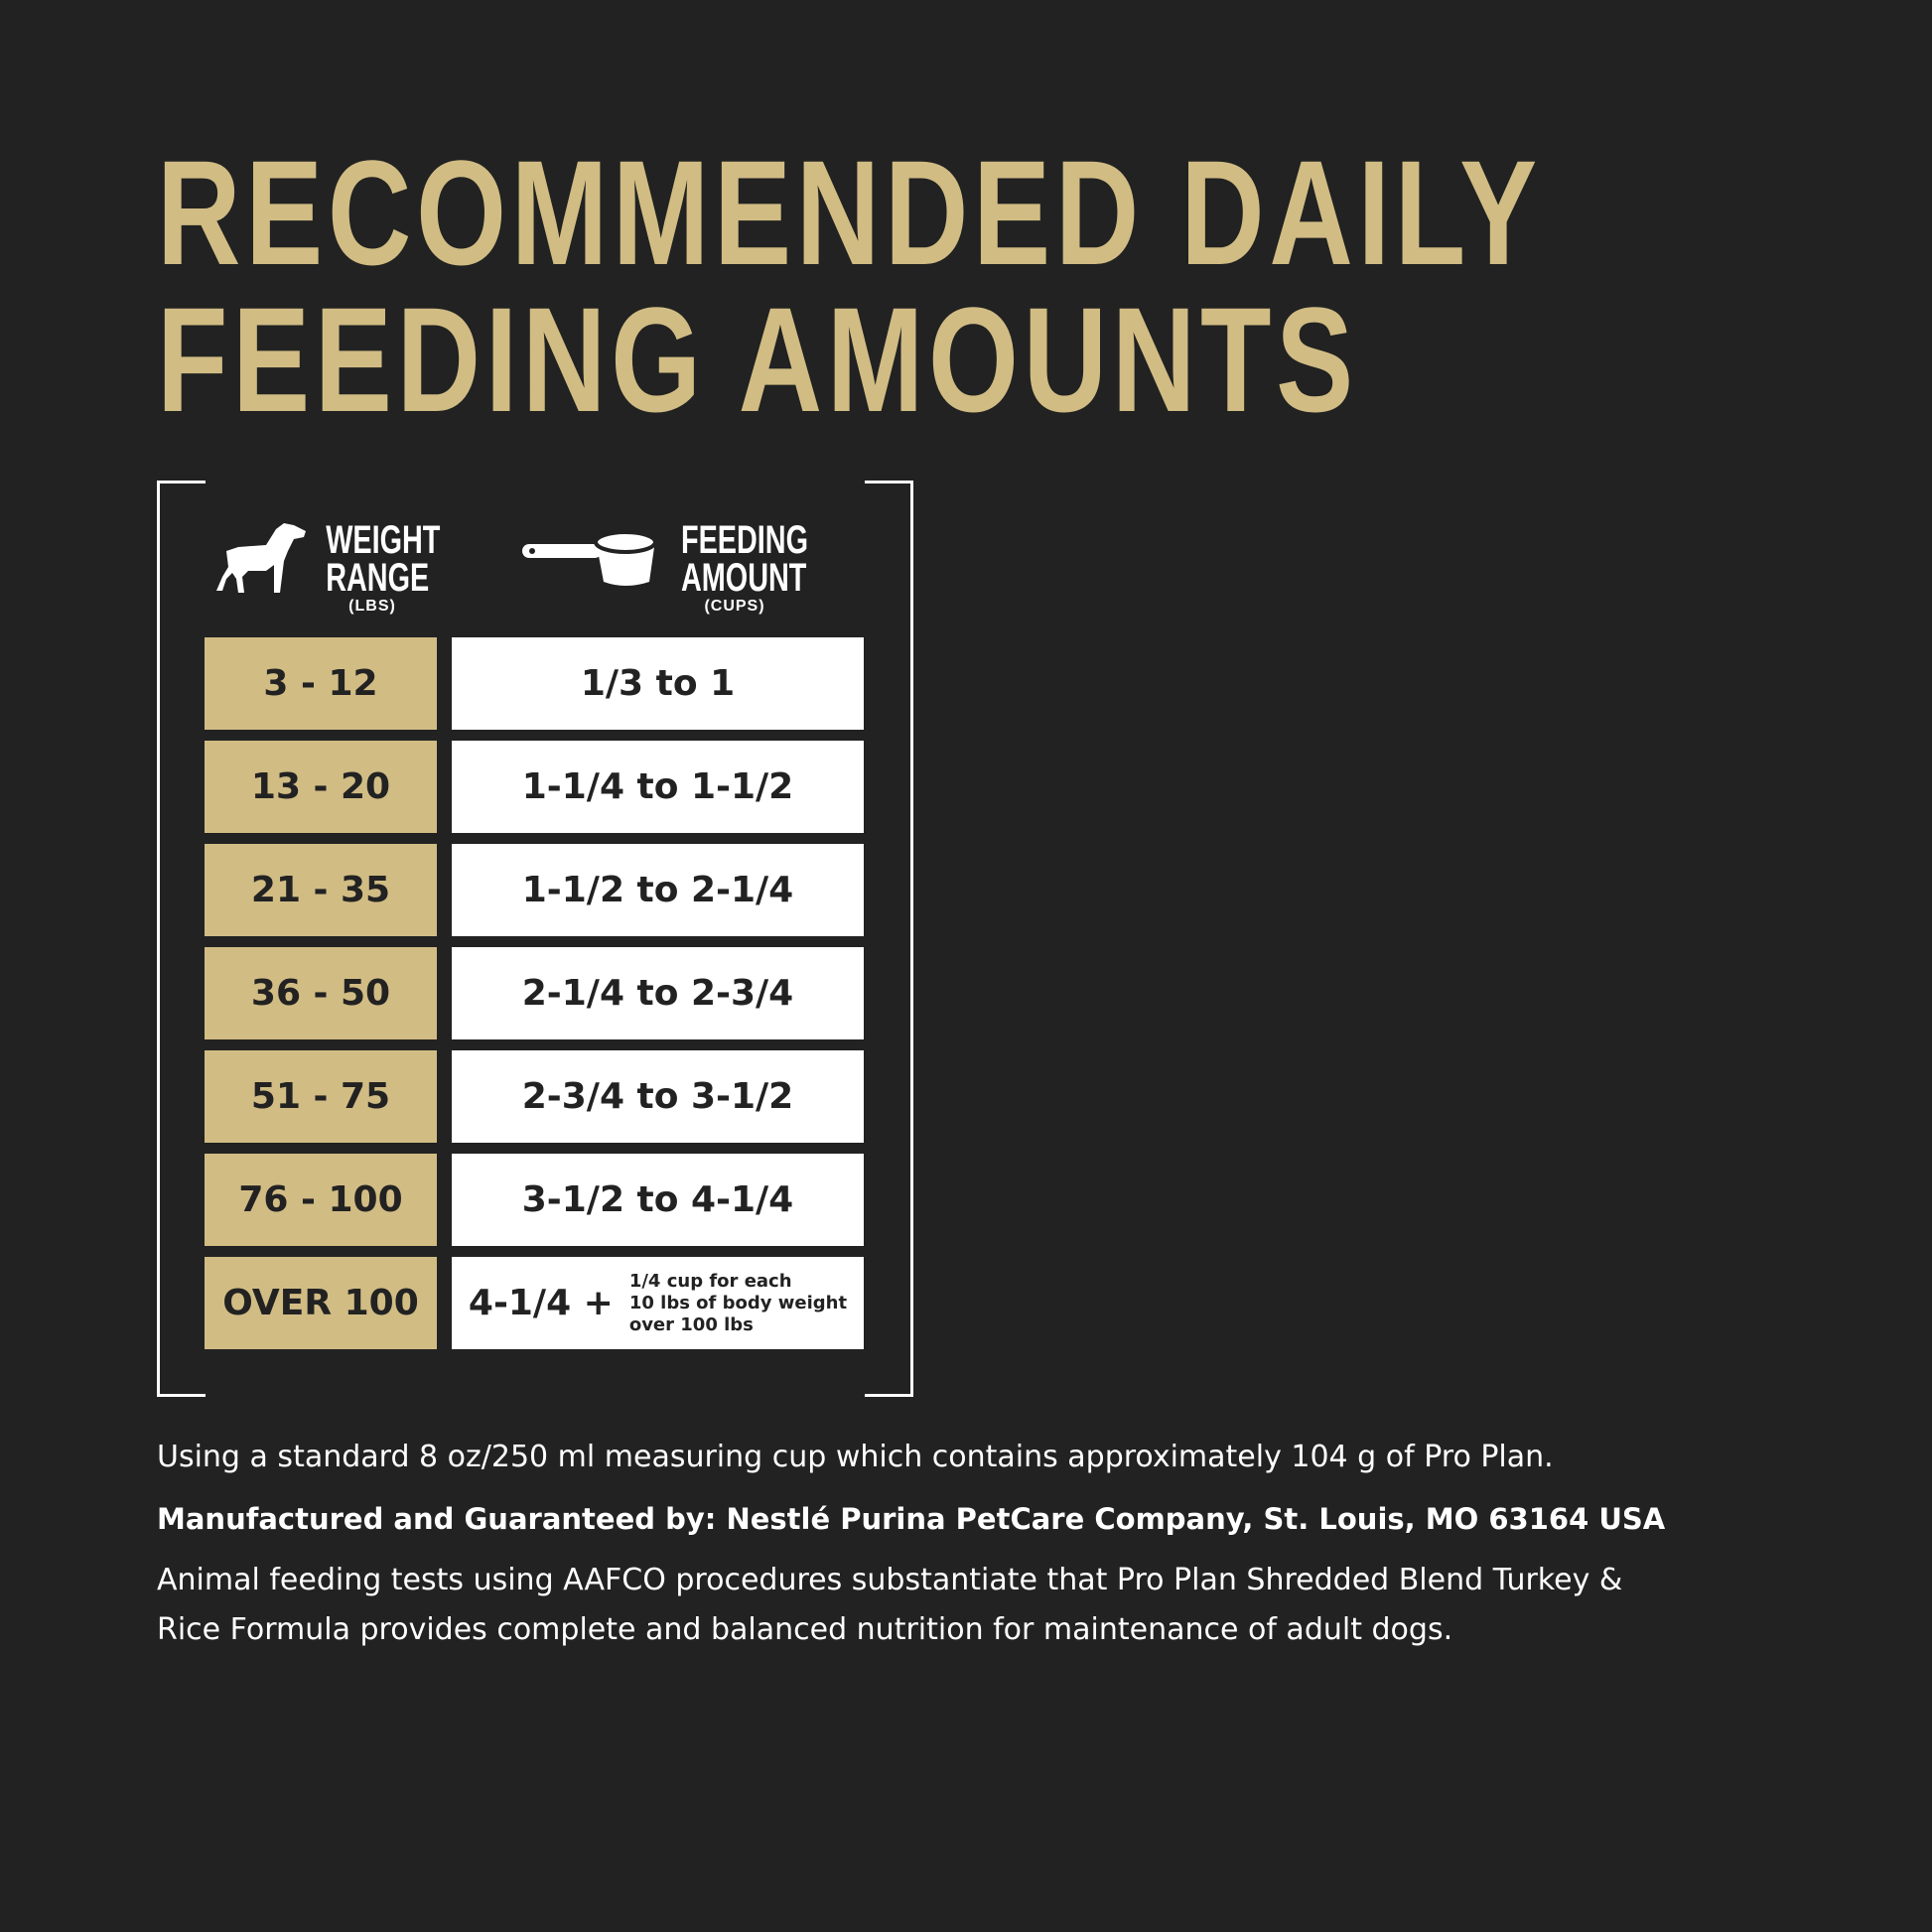 The image size is (1932, 1932). Describe the element at coordinates (261, 558) in the screenshot. I see `dog-icon` at that location.